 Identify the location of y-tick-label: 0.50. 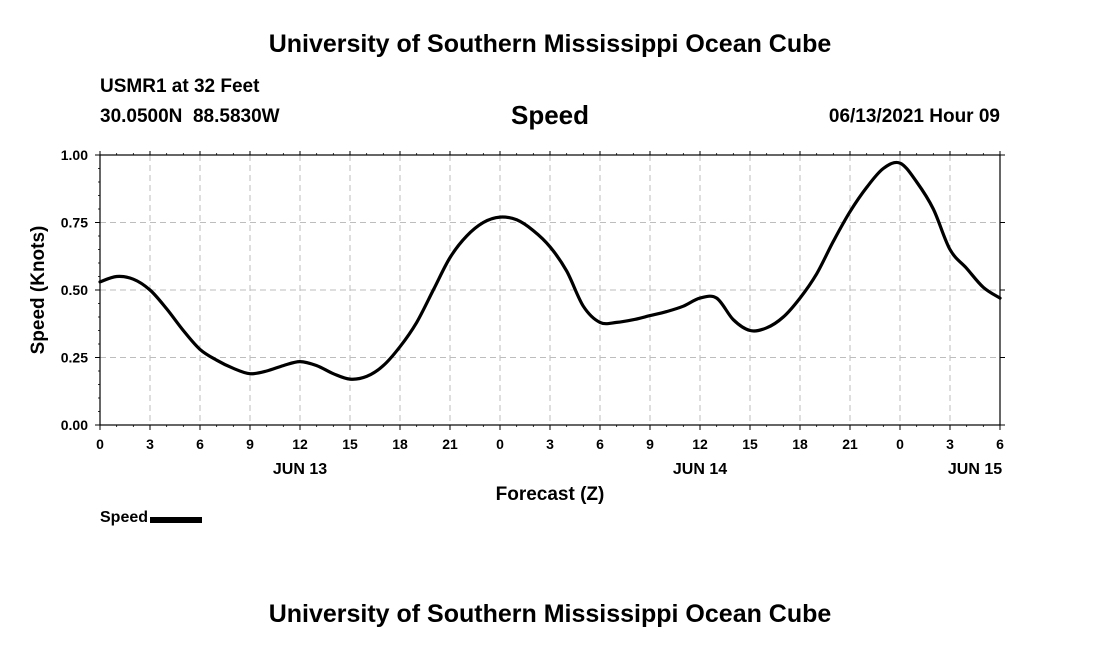
(74, 290).